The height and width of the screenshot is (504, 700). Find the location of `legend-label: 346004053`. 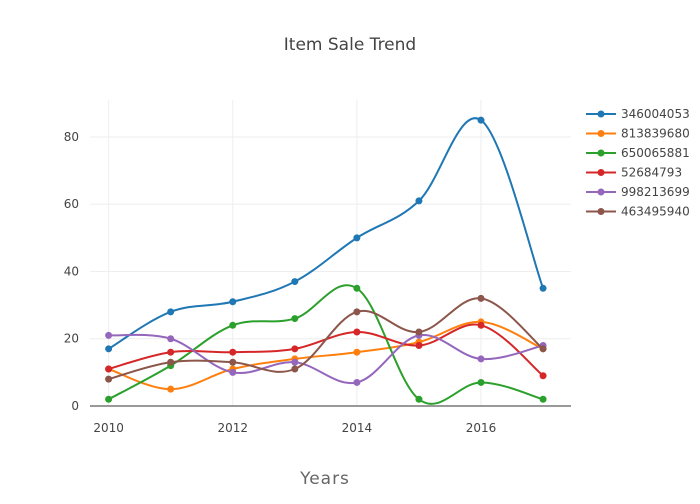

legend-label: 346004053 is located at coordinates (655, 114).